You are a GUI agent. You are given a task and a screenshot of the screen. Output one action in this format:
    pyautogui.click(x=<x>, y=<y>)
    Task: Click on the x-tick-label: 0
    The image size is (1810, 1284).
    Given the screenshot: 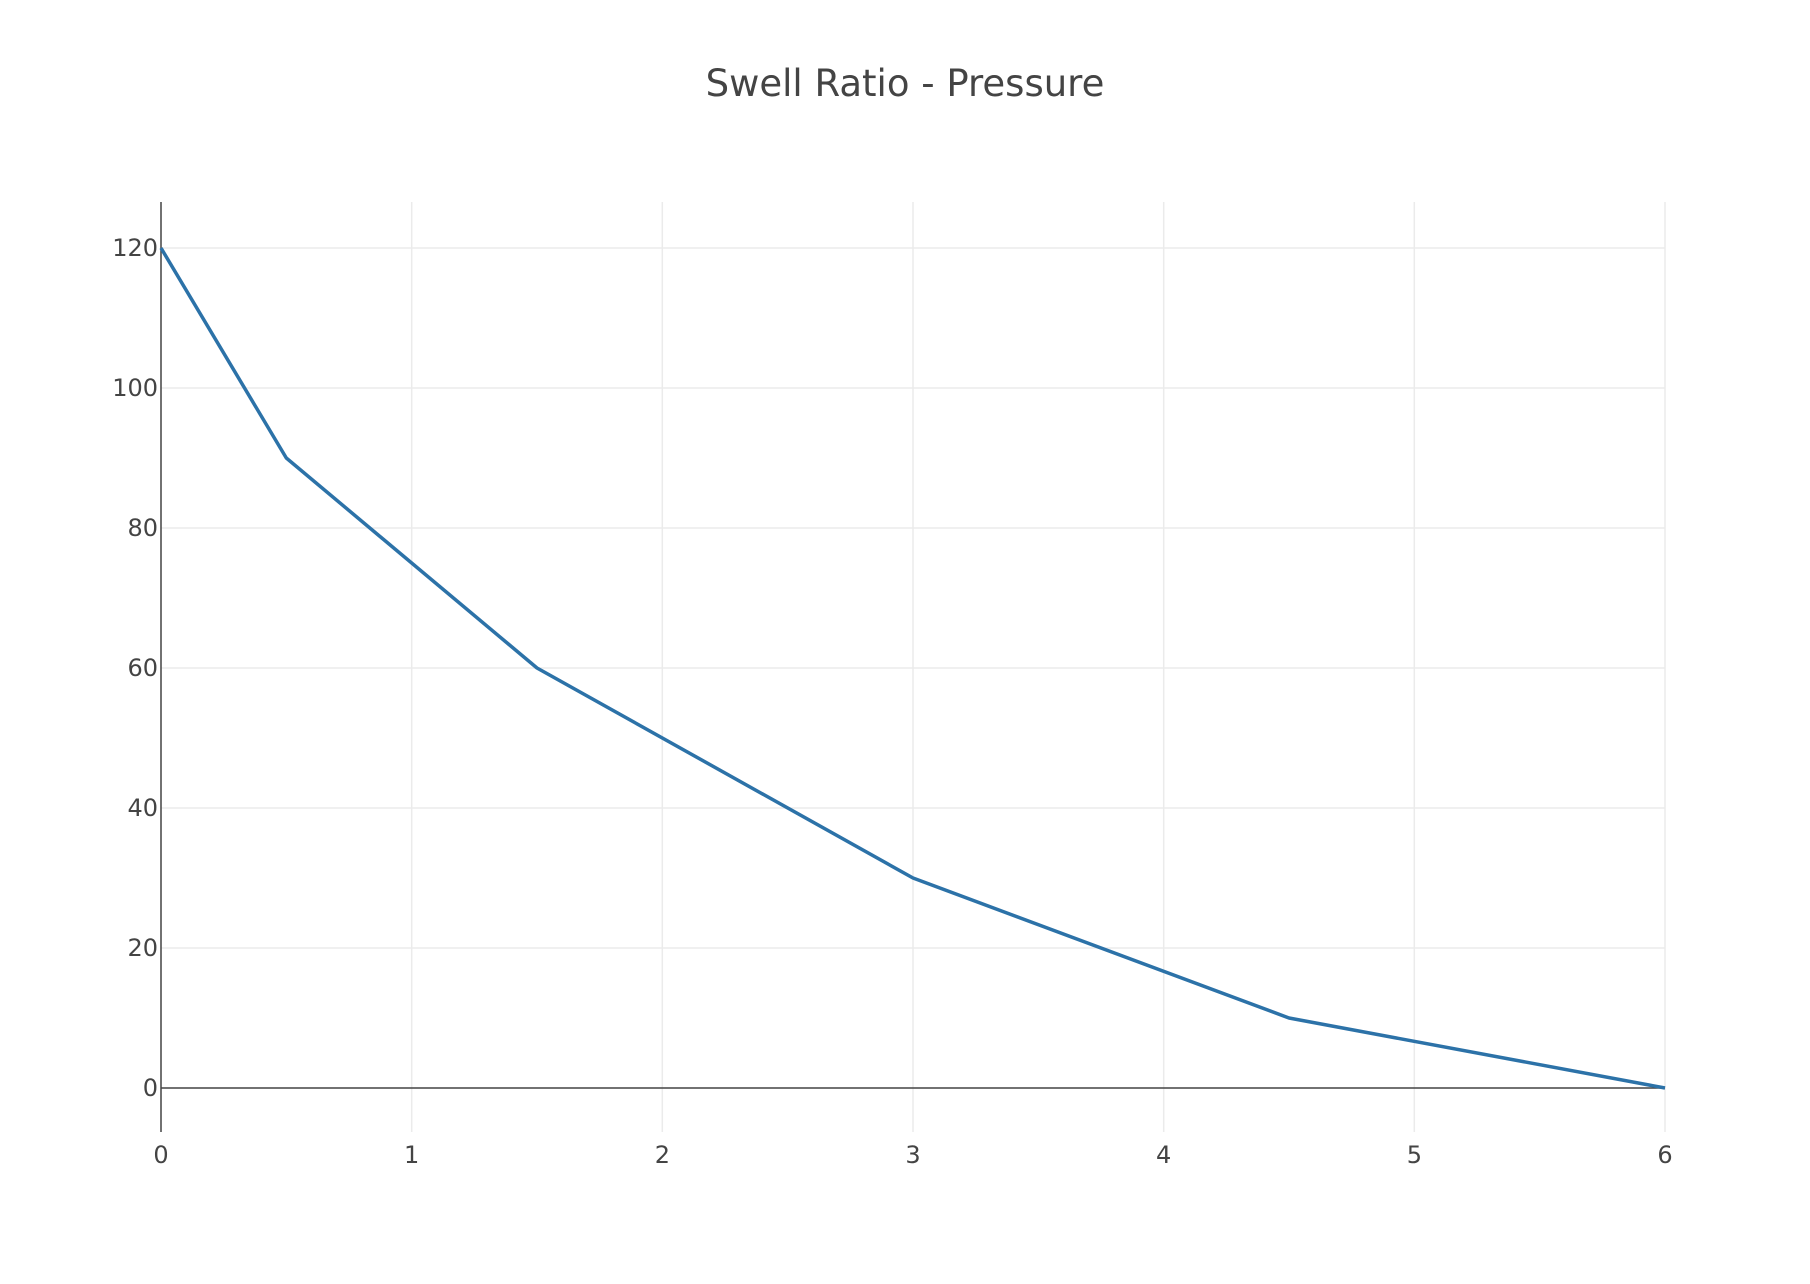 What is the action you would take?
    pyautogui.click(x=160, y=1155)
    